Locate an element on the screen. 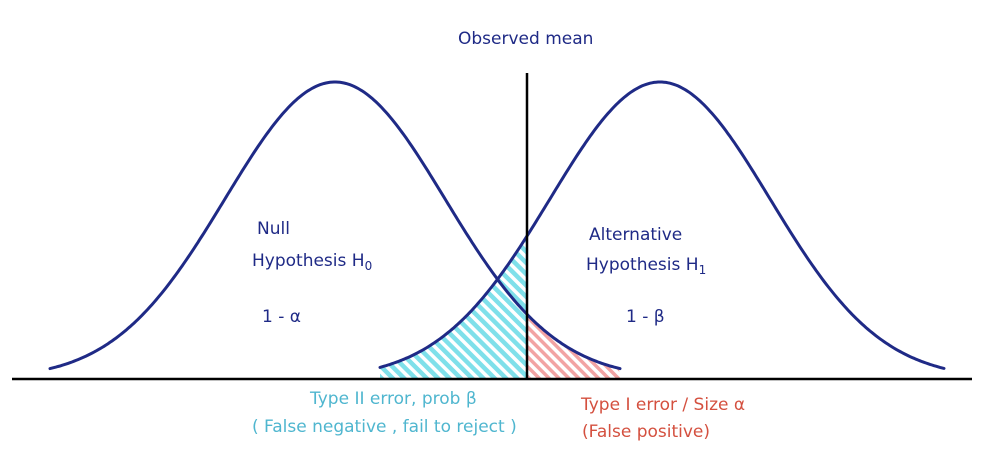 Image resolution: width=986 pixels, height=455 pixels. observed-mean-label: Observed mean is located at coordinates (525, 39).